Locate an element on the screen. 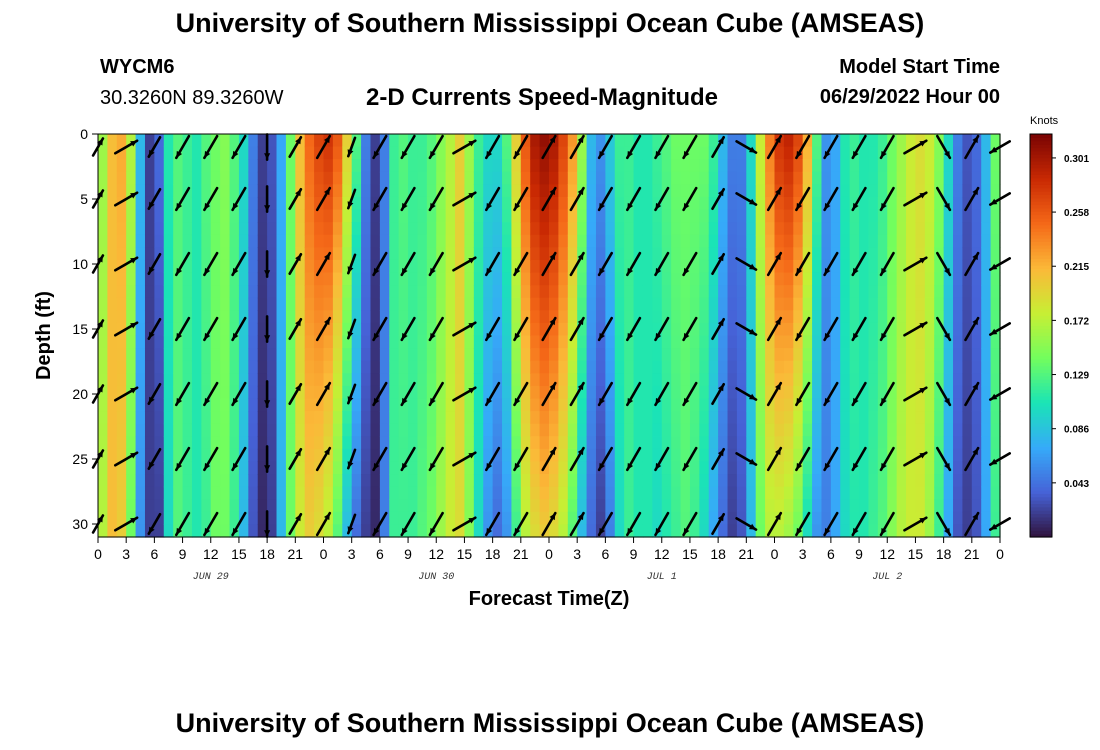  x-tick-label: 9 is located at coordinates (408, 554).